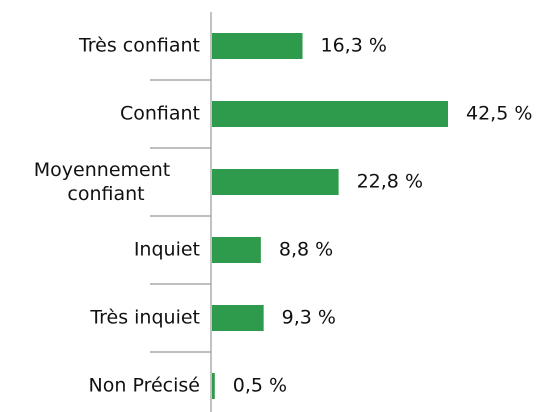  What do you see at coordinates (499, 114) in the screenshot?
I see `value-label: 42,5 %` at bounding box center [499, 114].